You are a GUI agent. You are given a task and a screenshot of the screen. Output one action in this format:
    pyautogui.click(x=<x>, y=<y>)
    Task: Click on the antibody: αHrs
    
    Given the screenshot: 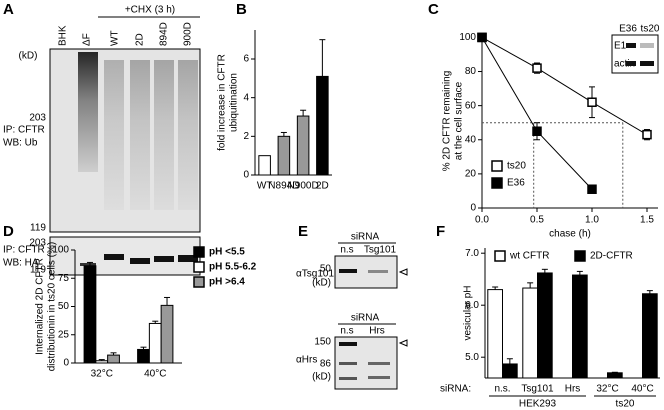 What is the action you would take?
    pyautogui.click(x=306, y=360)
    